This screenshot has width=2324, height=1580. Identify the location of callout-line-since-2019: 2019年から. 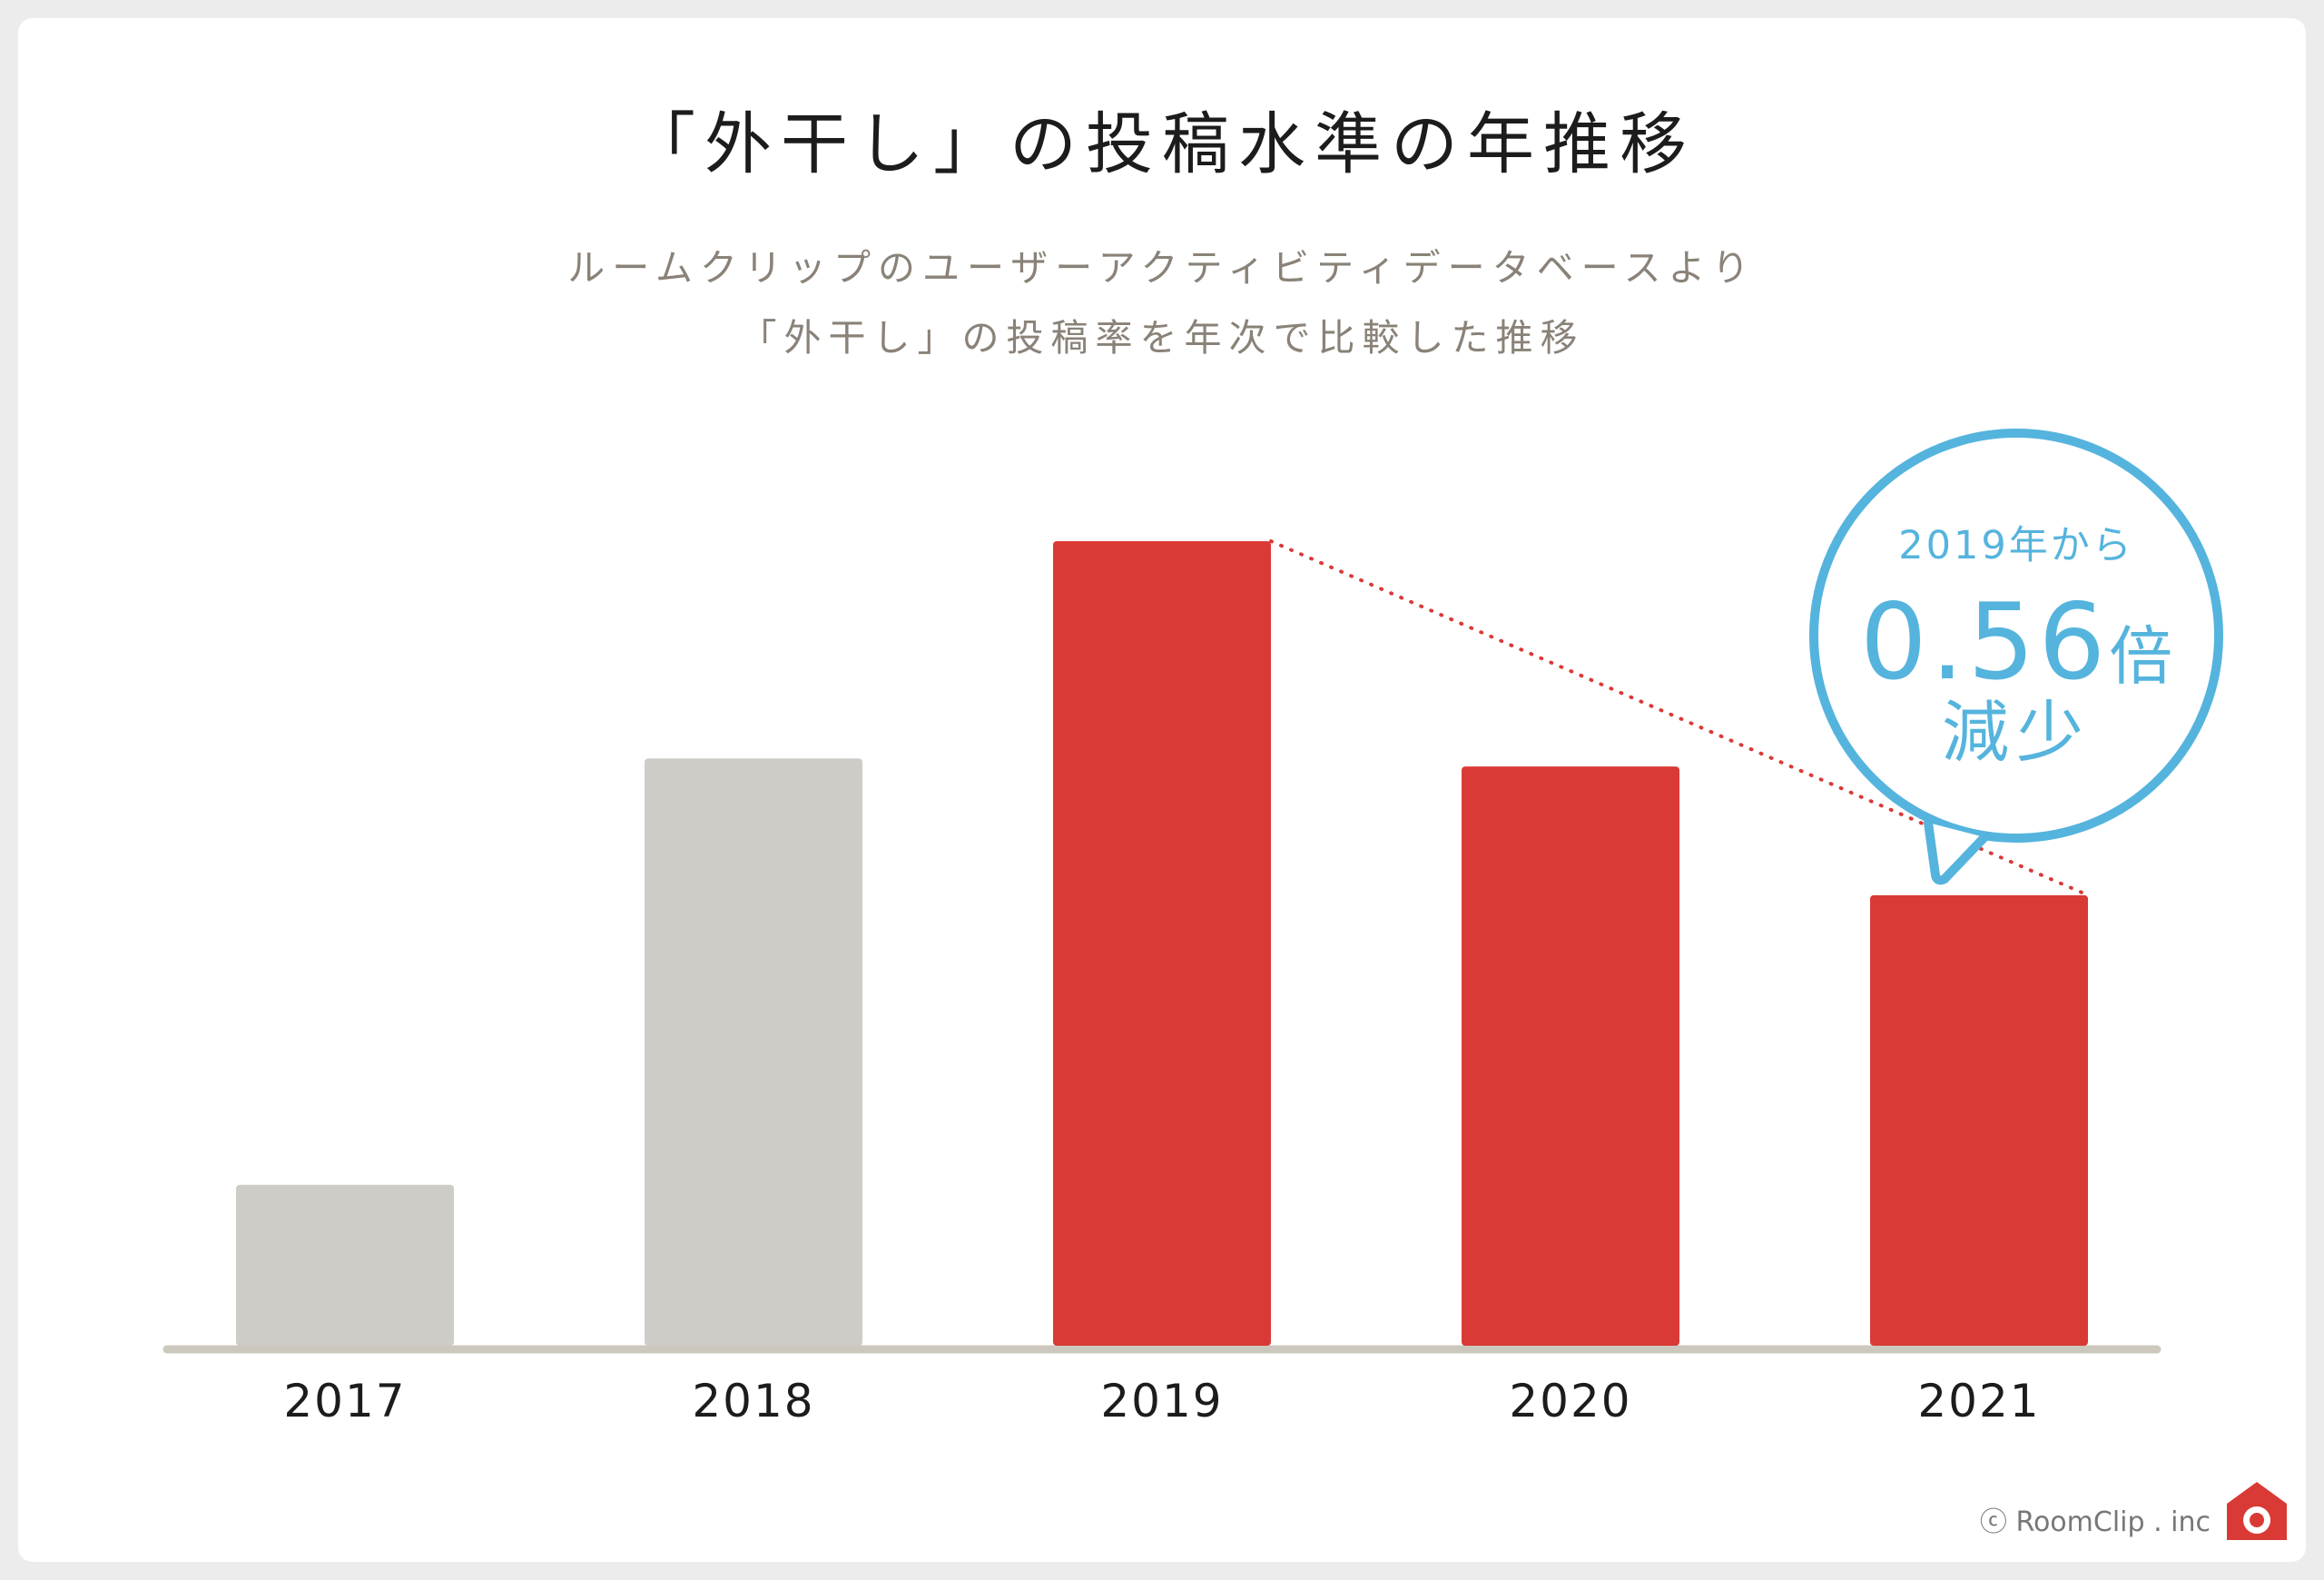
(2016, 545).